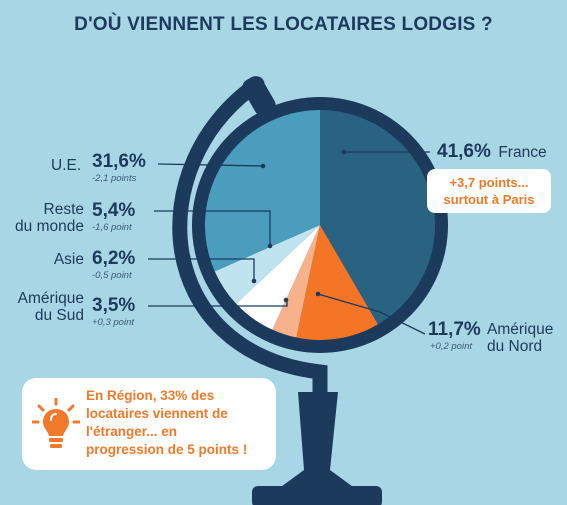 The width and height of the screenshot is (567, 505). I want to click on label-amerique-du-sud: Amérique du Sud, so click(50, 307).